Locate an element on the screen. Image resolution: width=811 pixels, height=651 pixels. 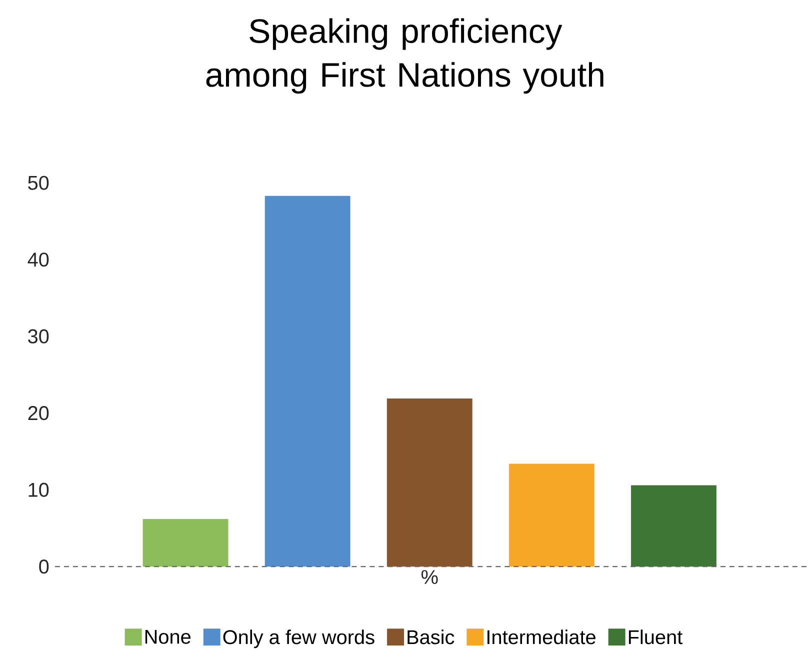
y-tick-label: 50 is located at coordinates (38, 183).